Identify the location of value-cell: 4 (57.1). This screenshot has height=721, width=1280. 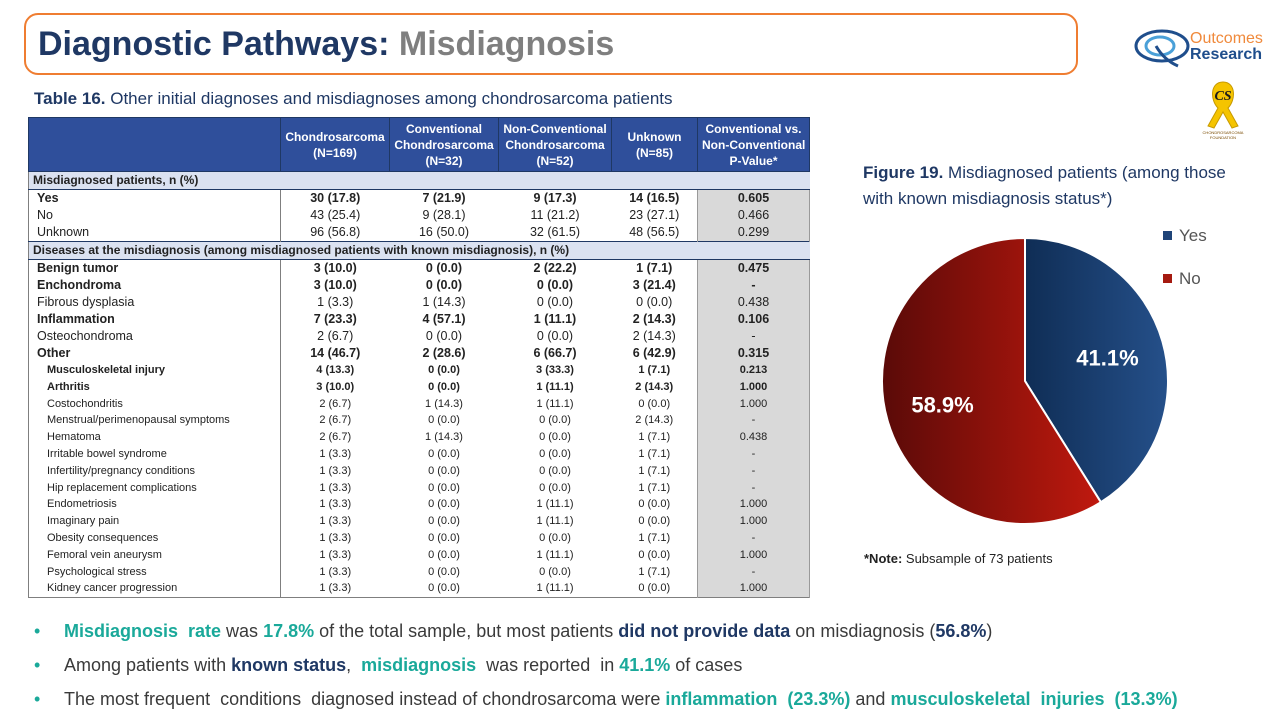
(444, 319).